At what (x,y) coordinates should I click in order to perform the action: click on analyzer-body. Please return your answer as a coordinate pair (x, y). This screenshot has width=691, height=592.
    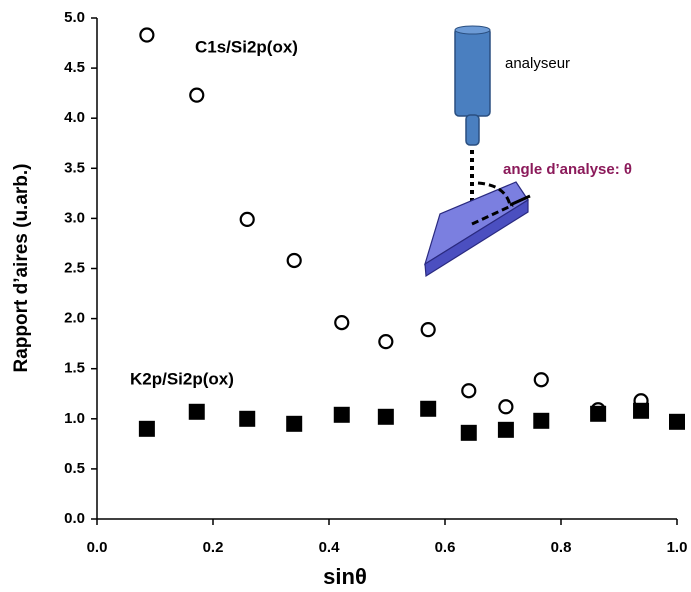
    Looking at the image, I should click on (472, 72).